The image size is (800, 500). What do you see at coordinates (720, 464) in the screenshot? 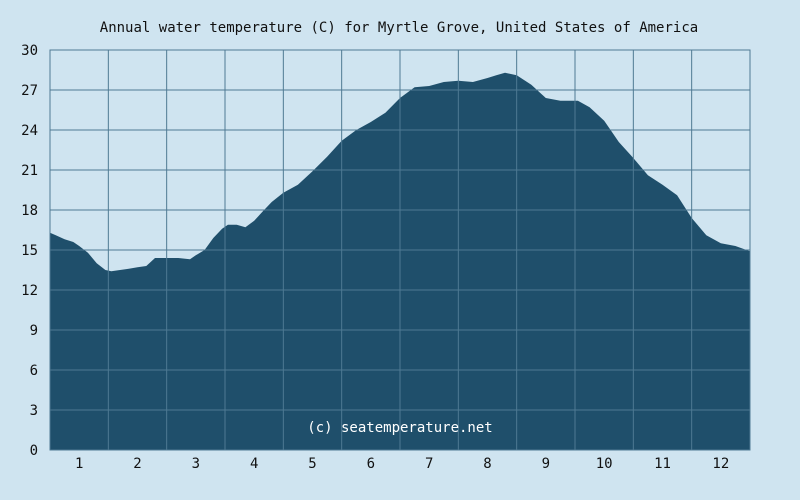
I see `x-tick-label: 12` at bounding box center [720, 464].